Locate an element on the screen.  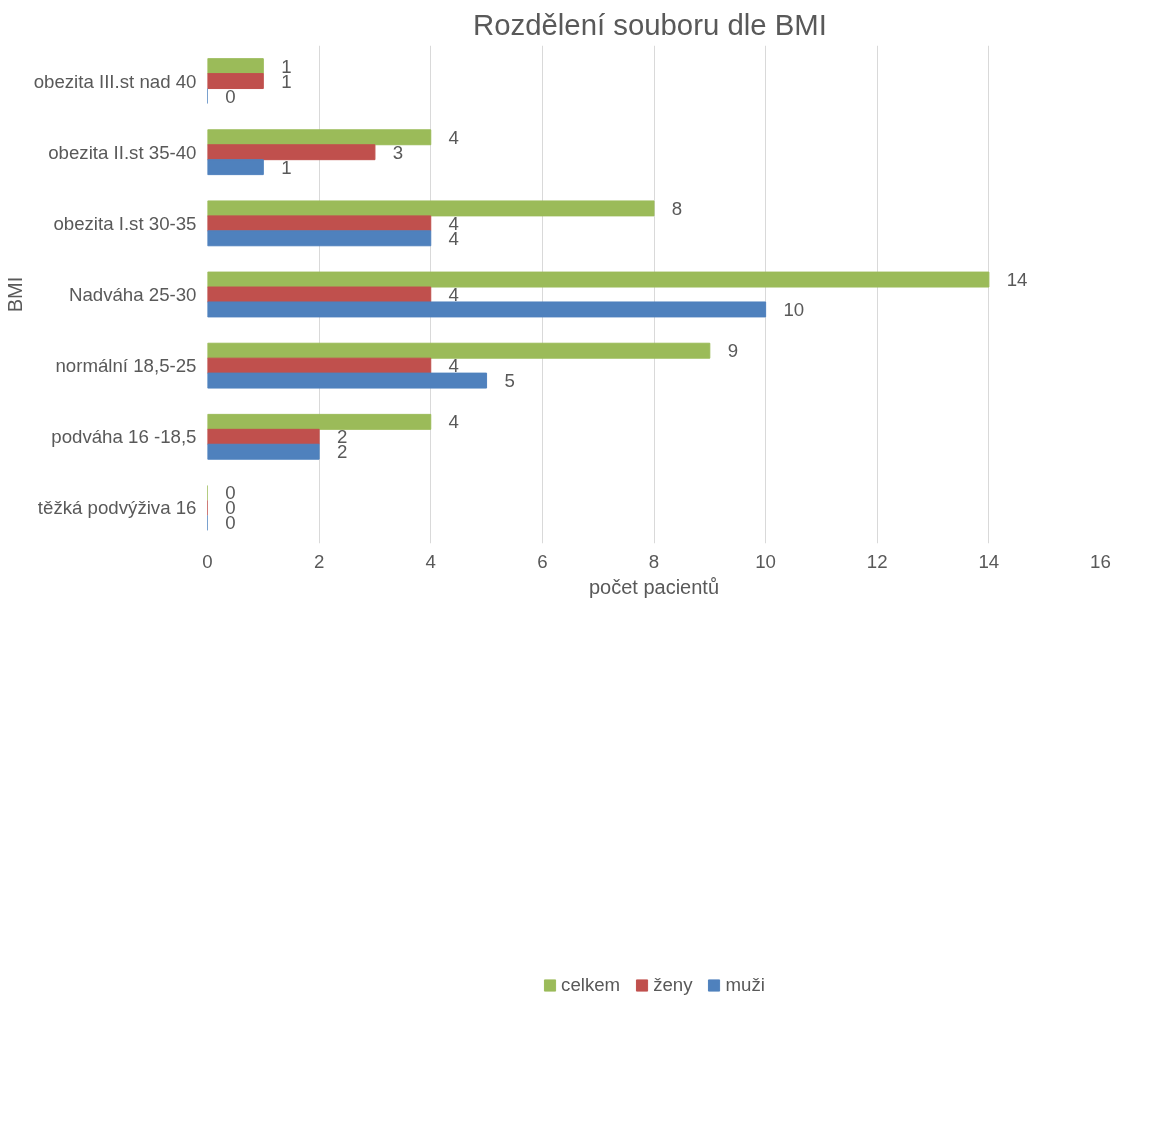
chart-title: Rozdělení souboru dle BMI is located at coordinates (650, 24).